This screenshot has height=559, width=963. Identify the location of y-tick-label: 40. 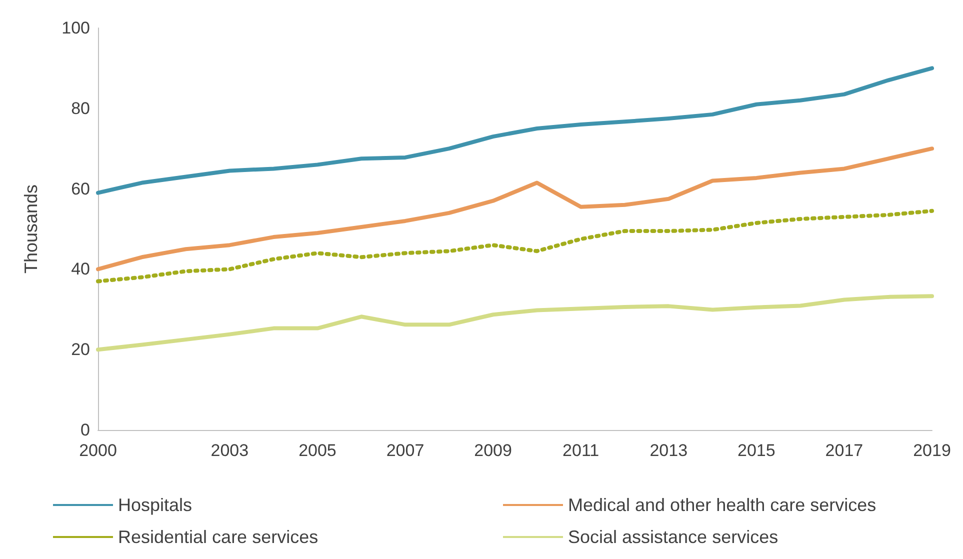
(80, 269).